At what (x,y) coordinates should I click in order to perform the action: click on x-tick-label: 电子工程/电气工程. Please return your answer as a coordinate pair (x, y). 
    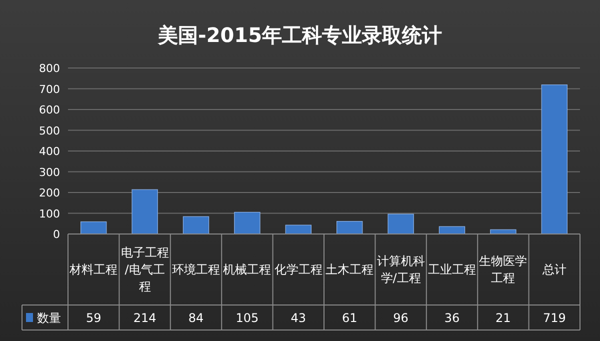
    Looking at the image, I should click on (144, 270).